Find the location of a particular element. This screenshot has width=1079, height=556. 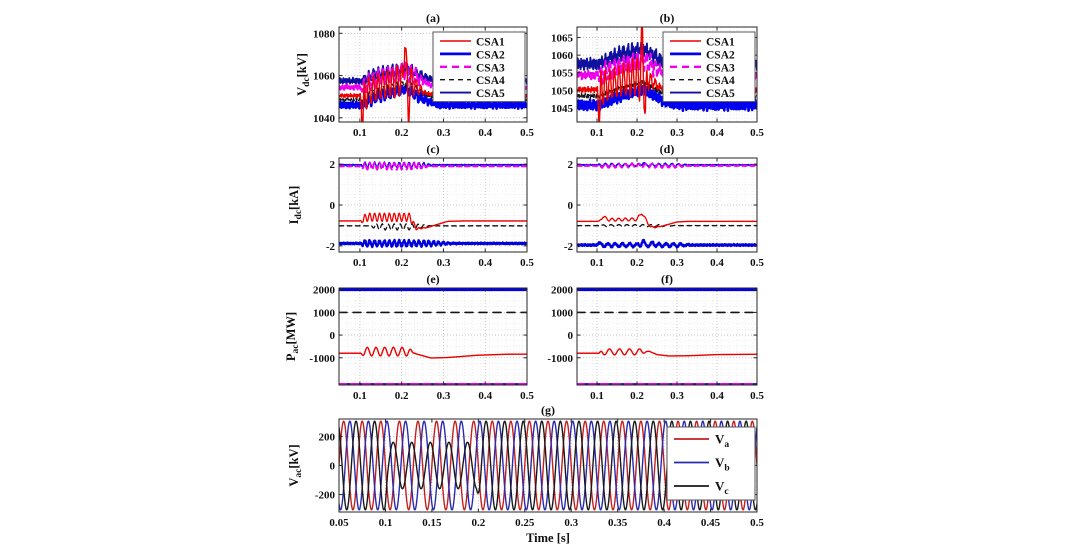

series-CSA3 is located at coordinates (433, 166).